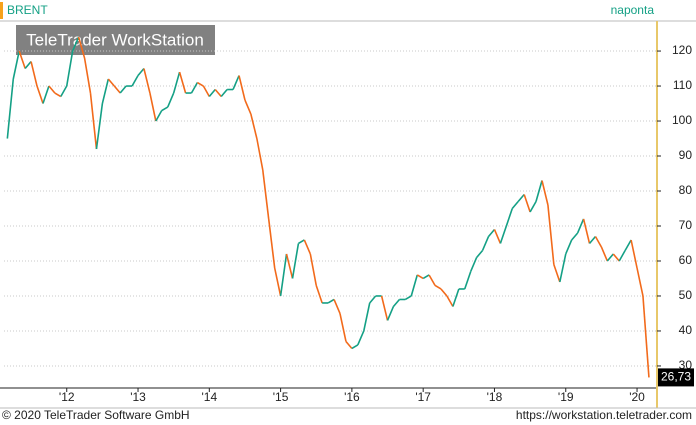 The image size is (696, 425). I want to click on y-tick-label: 110, so click(682, 85).